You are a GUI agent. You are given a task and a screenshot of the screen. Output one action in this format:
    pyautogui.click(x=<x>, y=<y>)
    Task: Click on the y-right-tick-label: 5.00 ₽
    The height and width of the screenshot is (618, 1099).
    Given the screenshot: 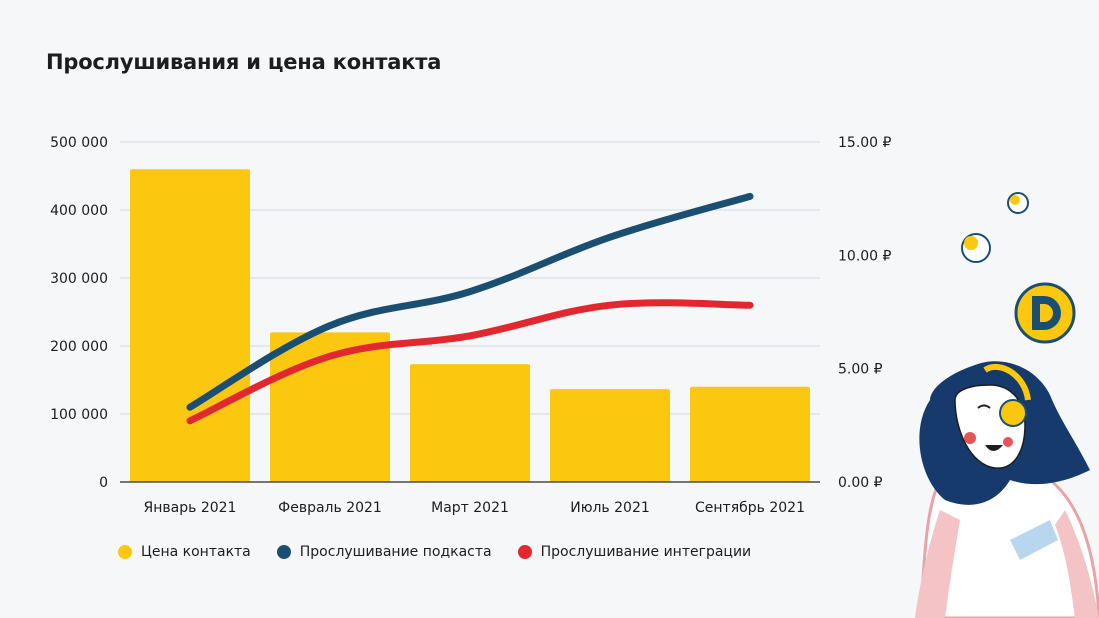 What is the action you would take?
    pyautogui.click(x=860, y=370)
    